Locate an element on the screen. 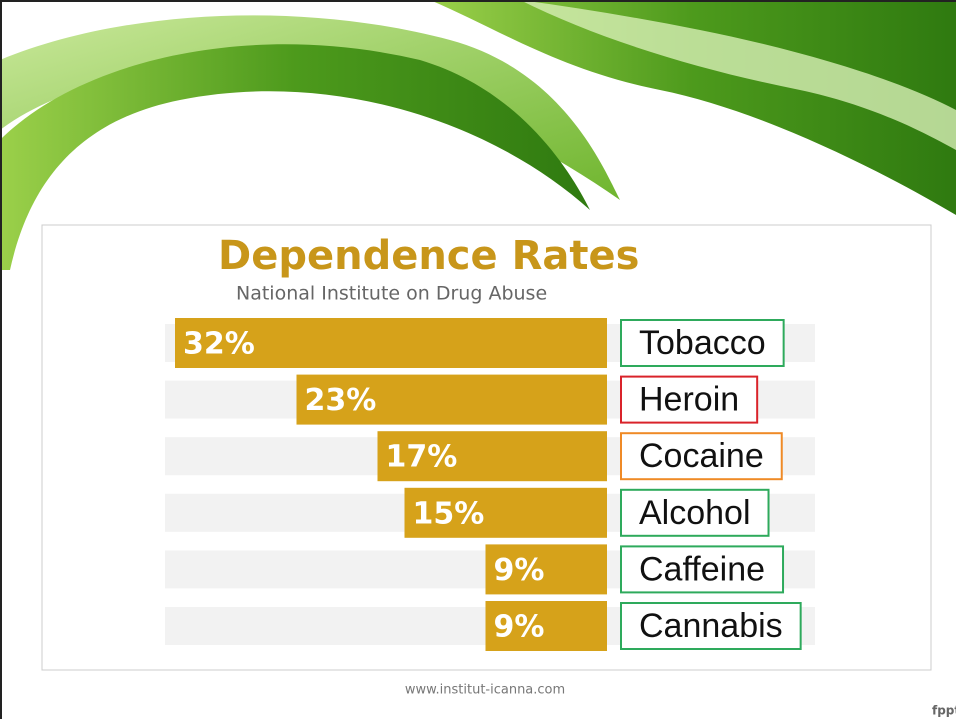  value-label: 15% is located at coordinates (449, 513).